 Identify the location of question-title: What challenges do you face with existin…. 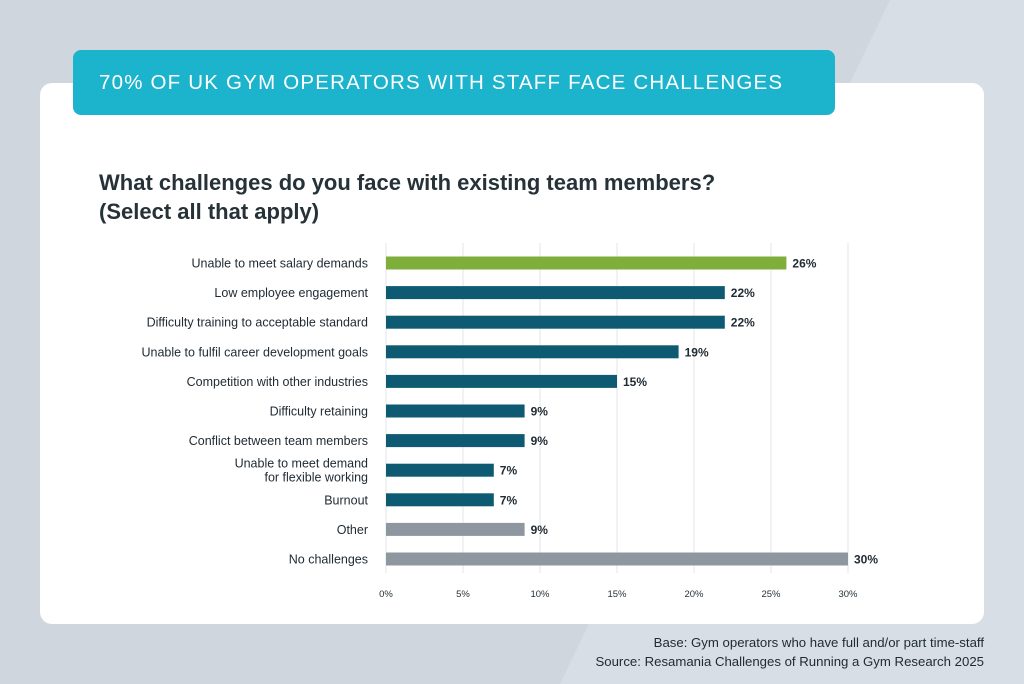
(479, 197).